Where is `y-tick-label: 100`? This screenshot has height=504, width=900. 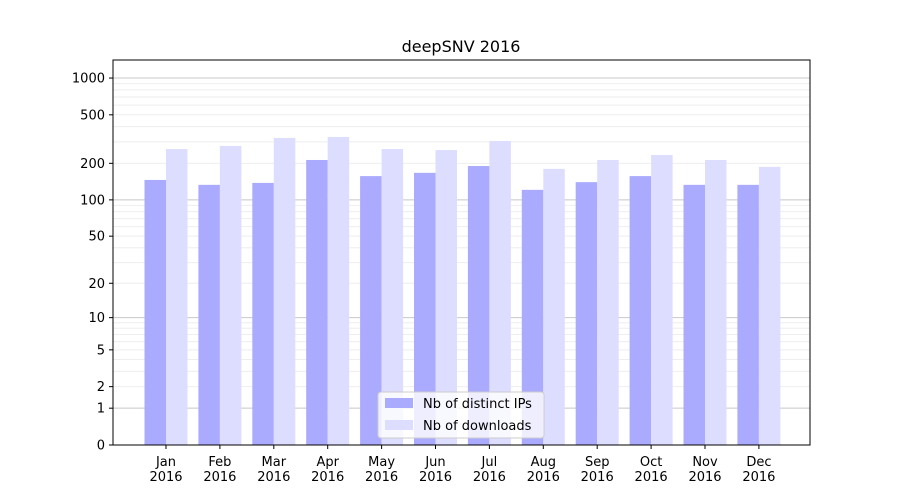
y-tick-label: 100 is located at coordinates (92, 200).